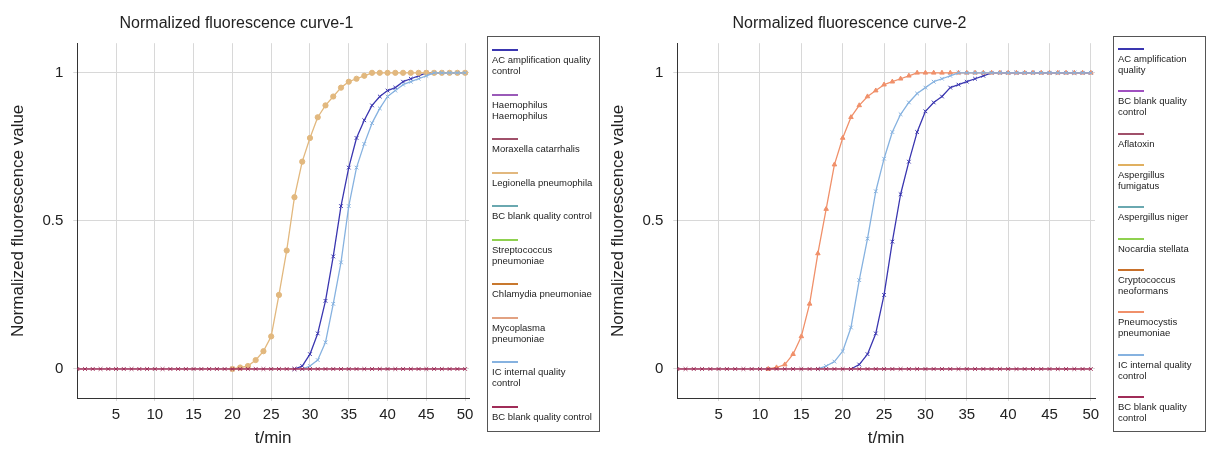 The height and width of the screenshot is (453, 1211). What do you see at coordinates (1137, 143) in the screenshot?
I see `legend-label: Aflatoxin` at bounding box center [1137, 143].